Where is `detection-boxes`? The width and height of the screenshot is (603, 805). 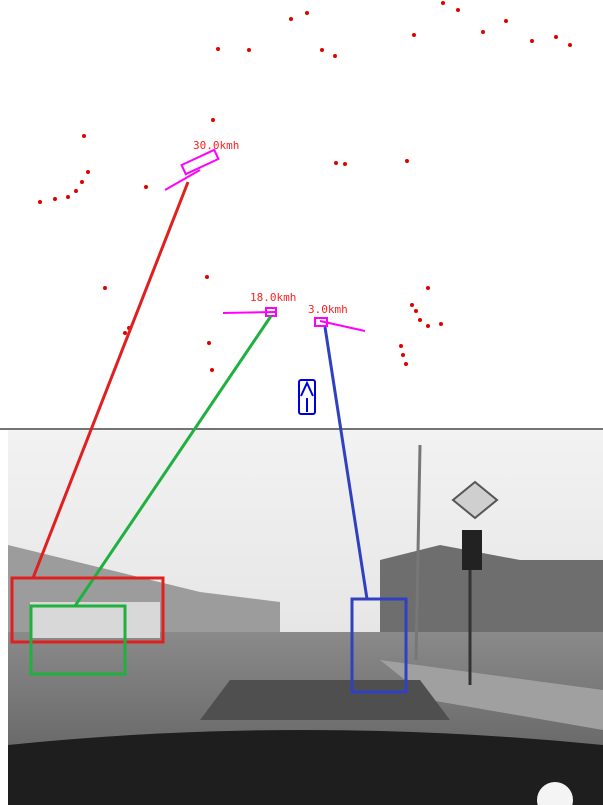
detection-boxes is located at coordinates (209, 635).